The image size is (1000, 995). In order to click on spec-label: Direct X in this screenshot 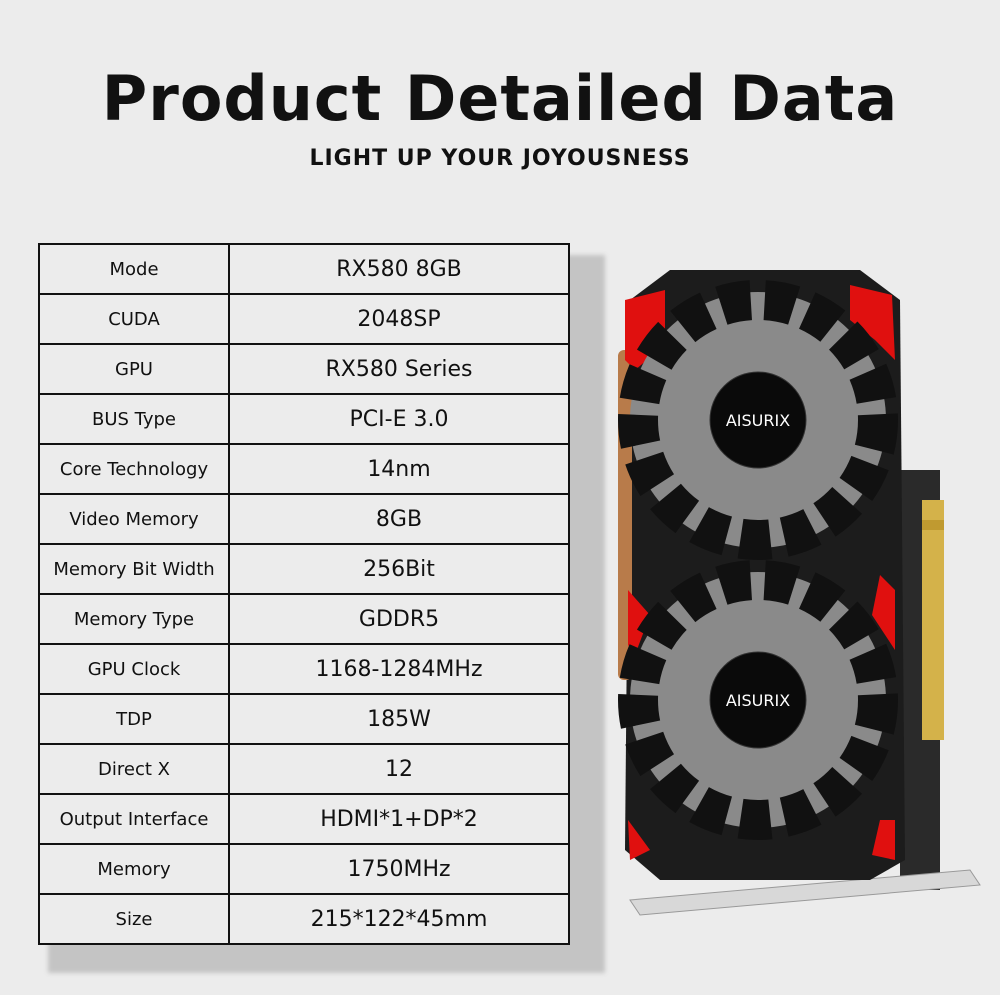, I will do `click(134, 769)`.